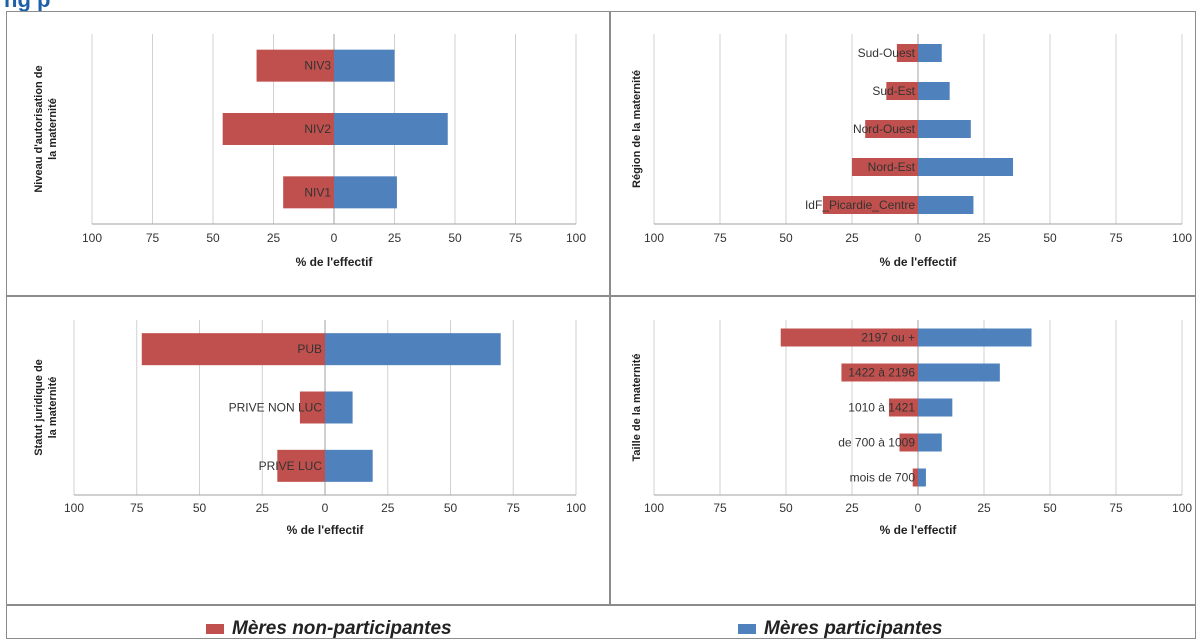  I want to click on horizontal-divider-middle, so click(601, 296).